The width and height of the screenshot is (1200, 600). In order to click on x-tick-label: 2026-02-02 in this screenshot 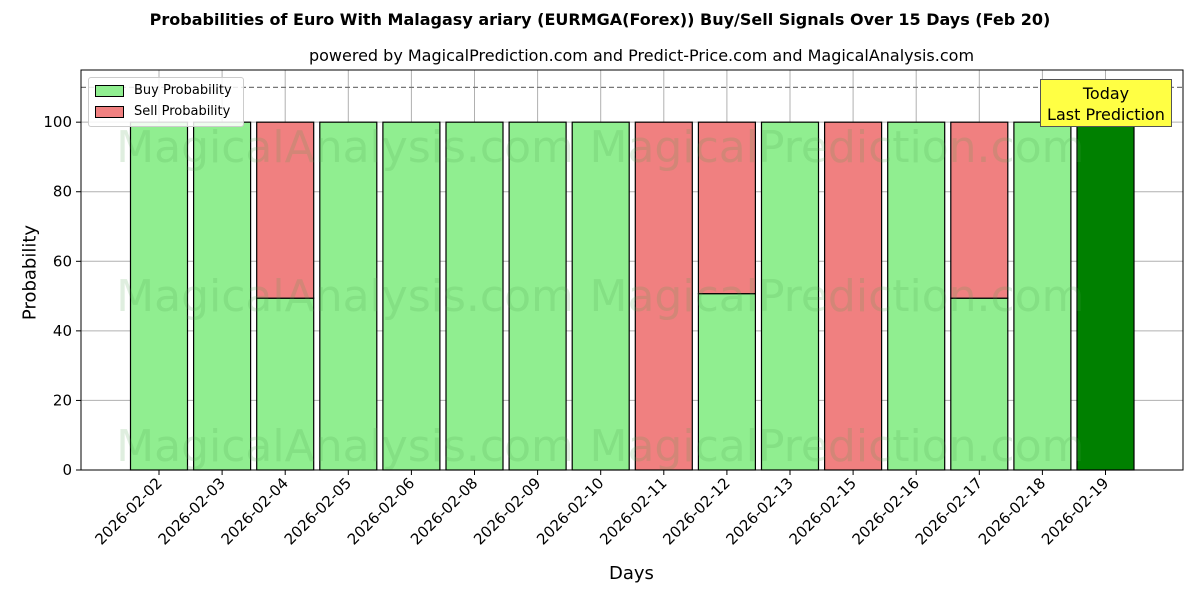, I will do `click(128, 511)`.